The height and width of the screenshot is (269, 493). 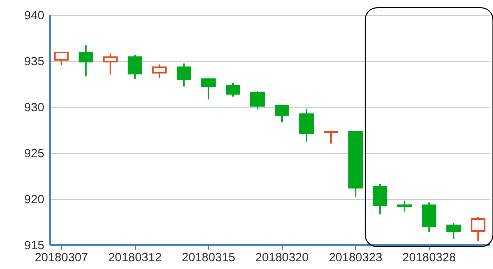 What do you see at coordinates (209, 257) in the screenshot?
I see `x-tick-label: 20180315` at bounding box center [209, 257].